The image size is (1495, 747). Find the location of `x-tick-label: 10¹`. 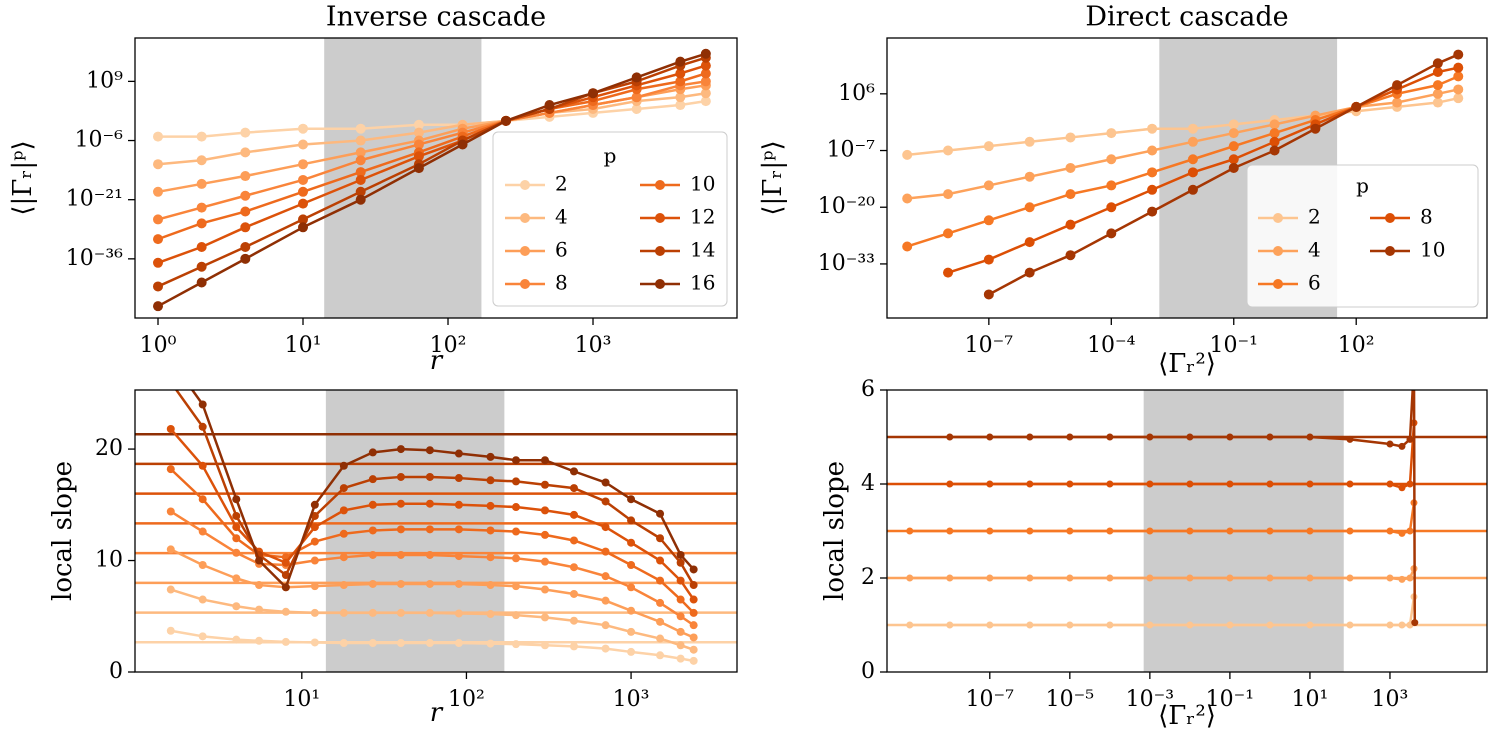

x-tick-label: 10¹ is located at coordinates (1310, 699).